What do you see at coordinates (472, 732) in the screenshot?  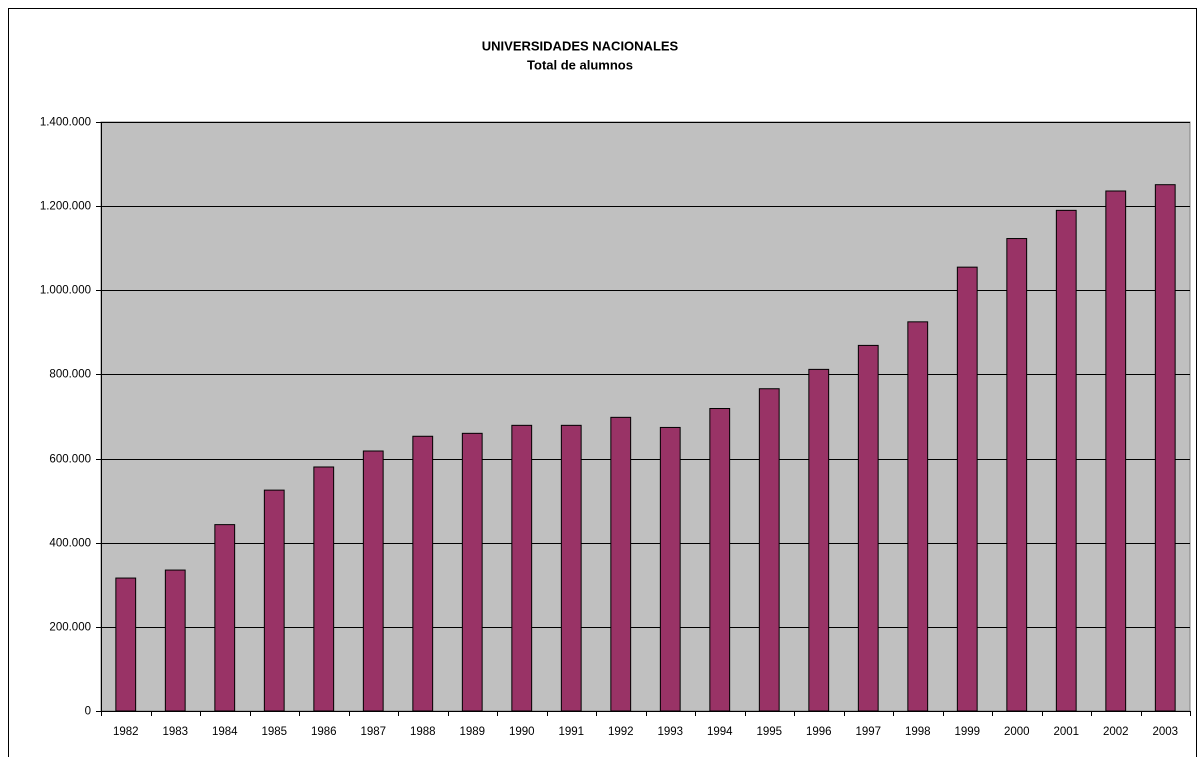 I see `x-tick-label: 1989` at bounding box center [472, 732].